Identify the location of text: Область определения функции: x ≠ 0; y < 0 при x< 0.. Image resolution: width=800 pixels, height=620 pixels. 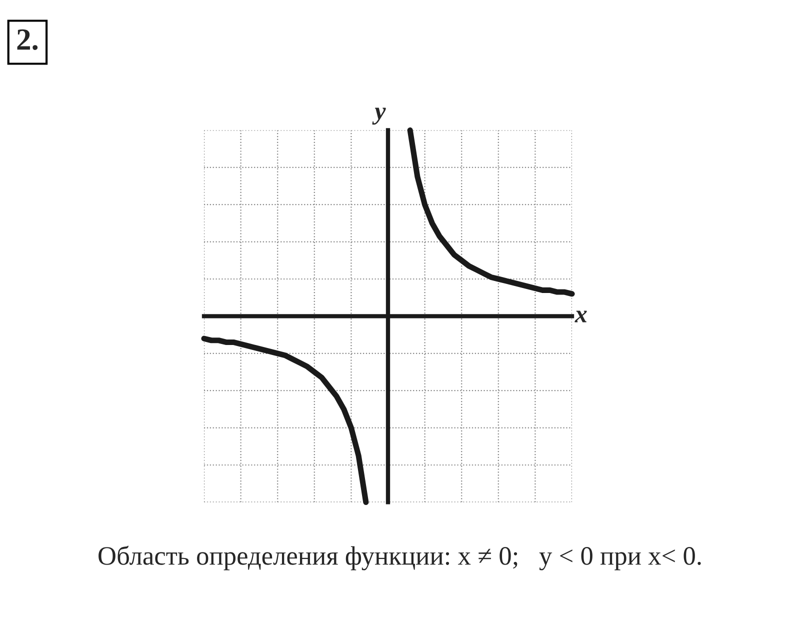
(399, 558).